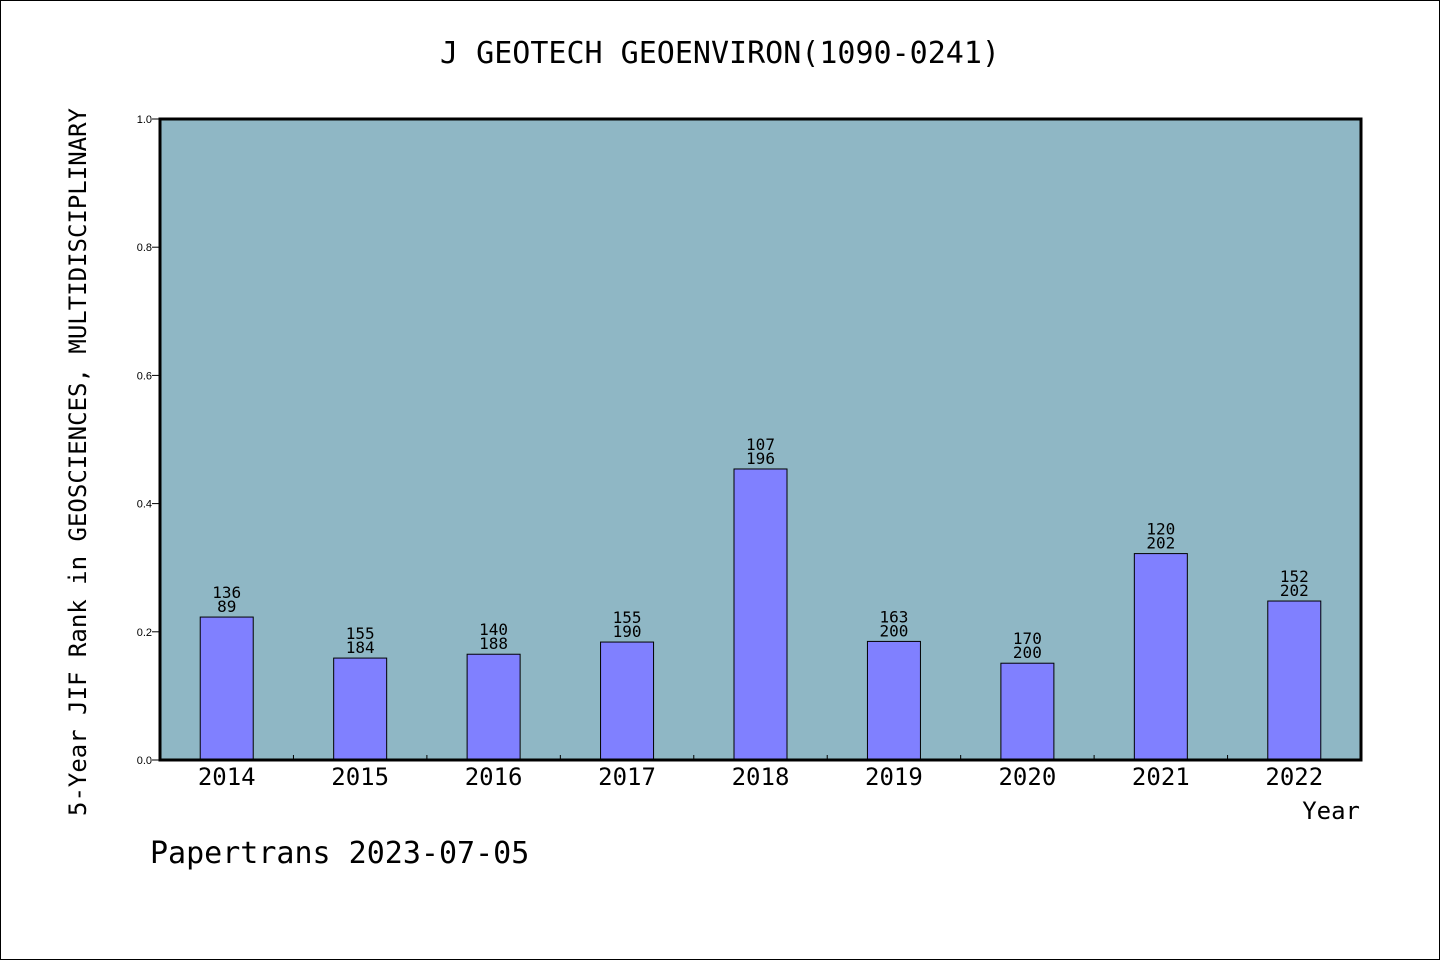  What do you see at coordinates (144, 505) in the screenshot?
I see `y-tick-label: 0.4` at bounding box center [144, 505].